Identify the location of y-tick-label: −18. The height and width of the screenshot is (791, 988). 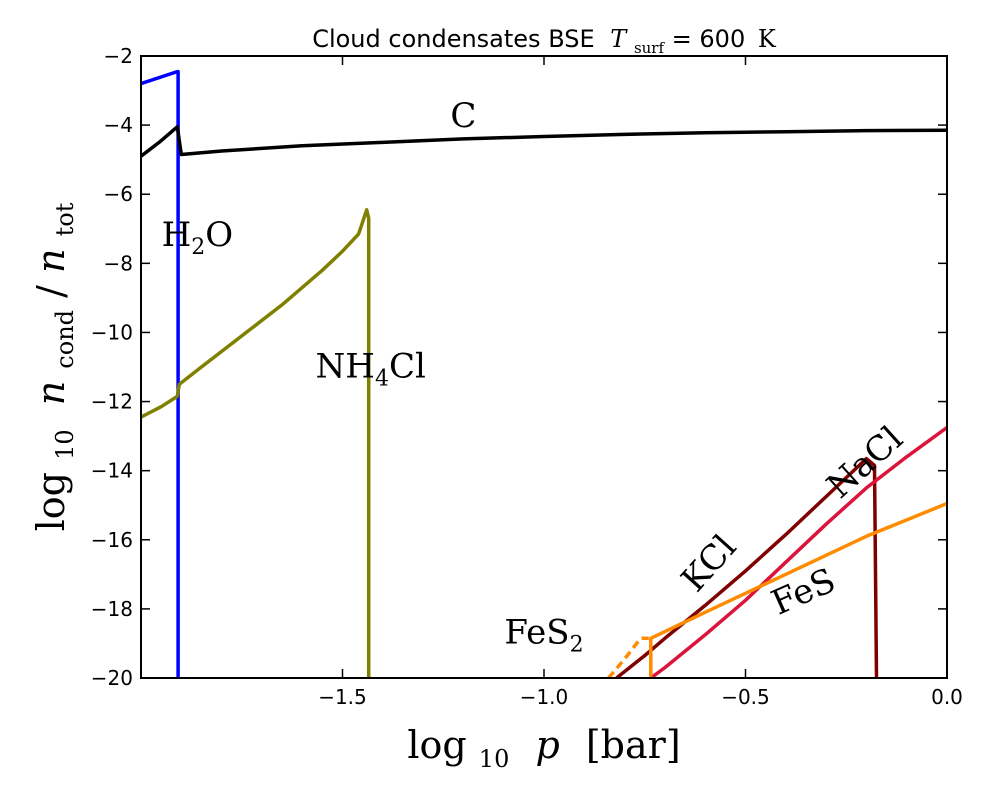
(112, 609).